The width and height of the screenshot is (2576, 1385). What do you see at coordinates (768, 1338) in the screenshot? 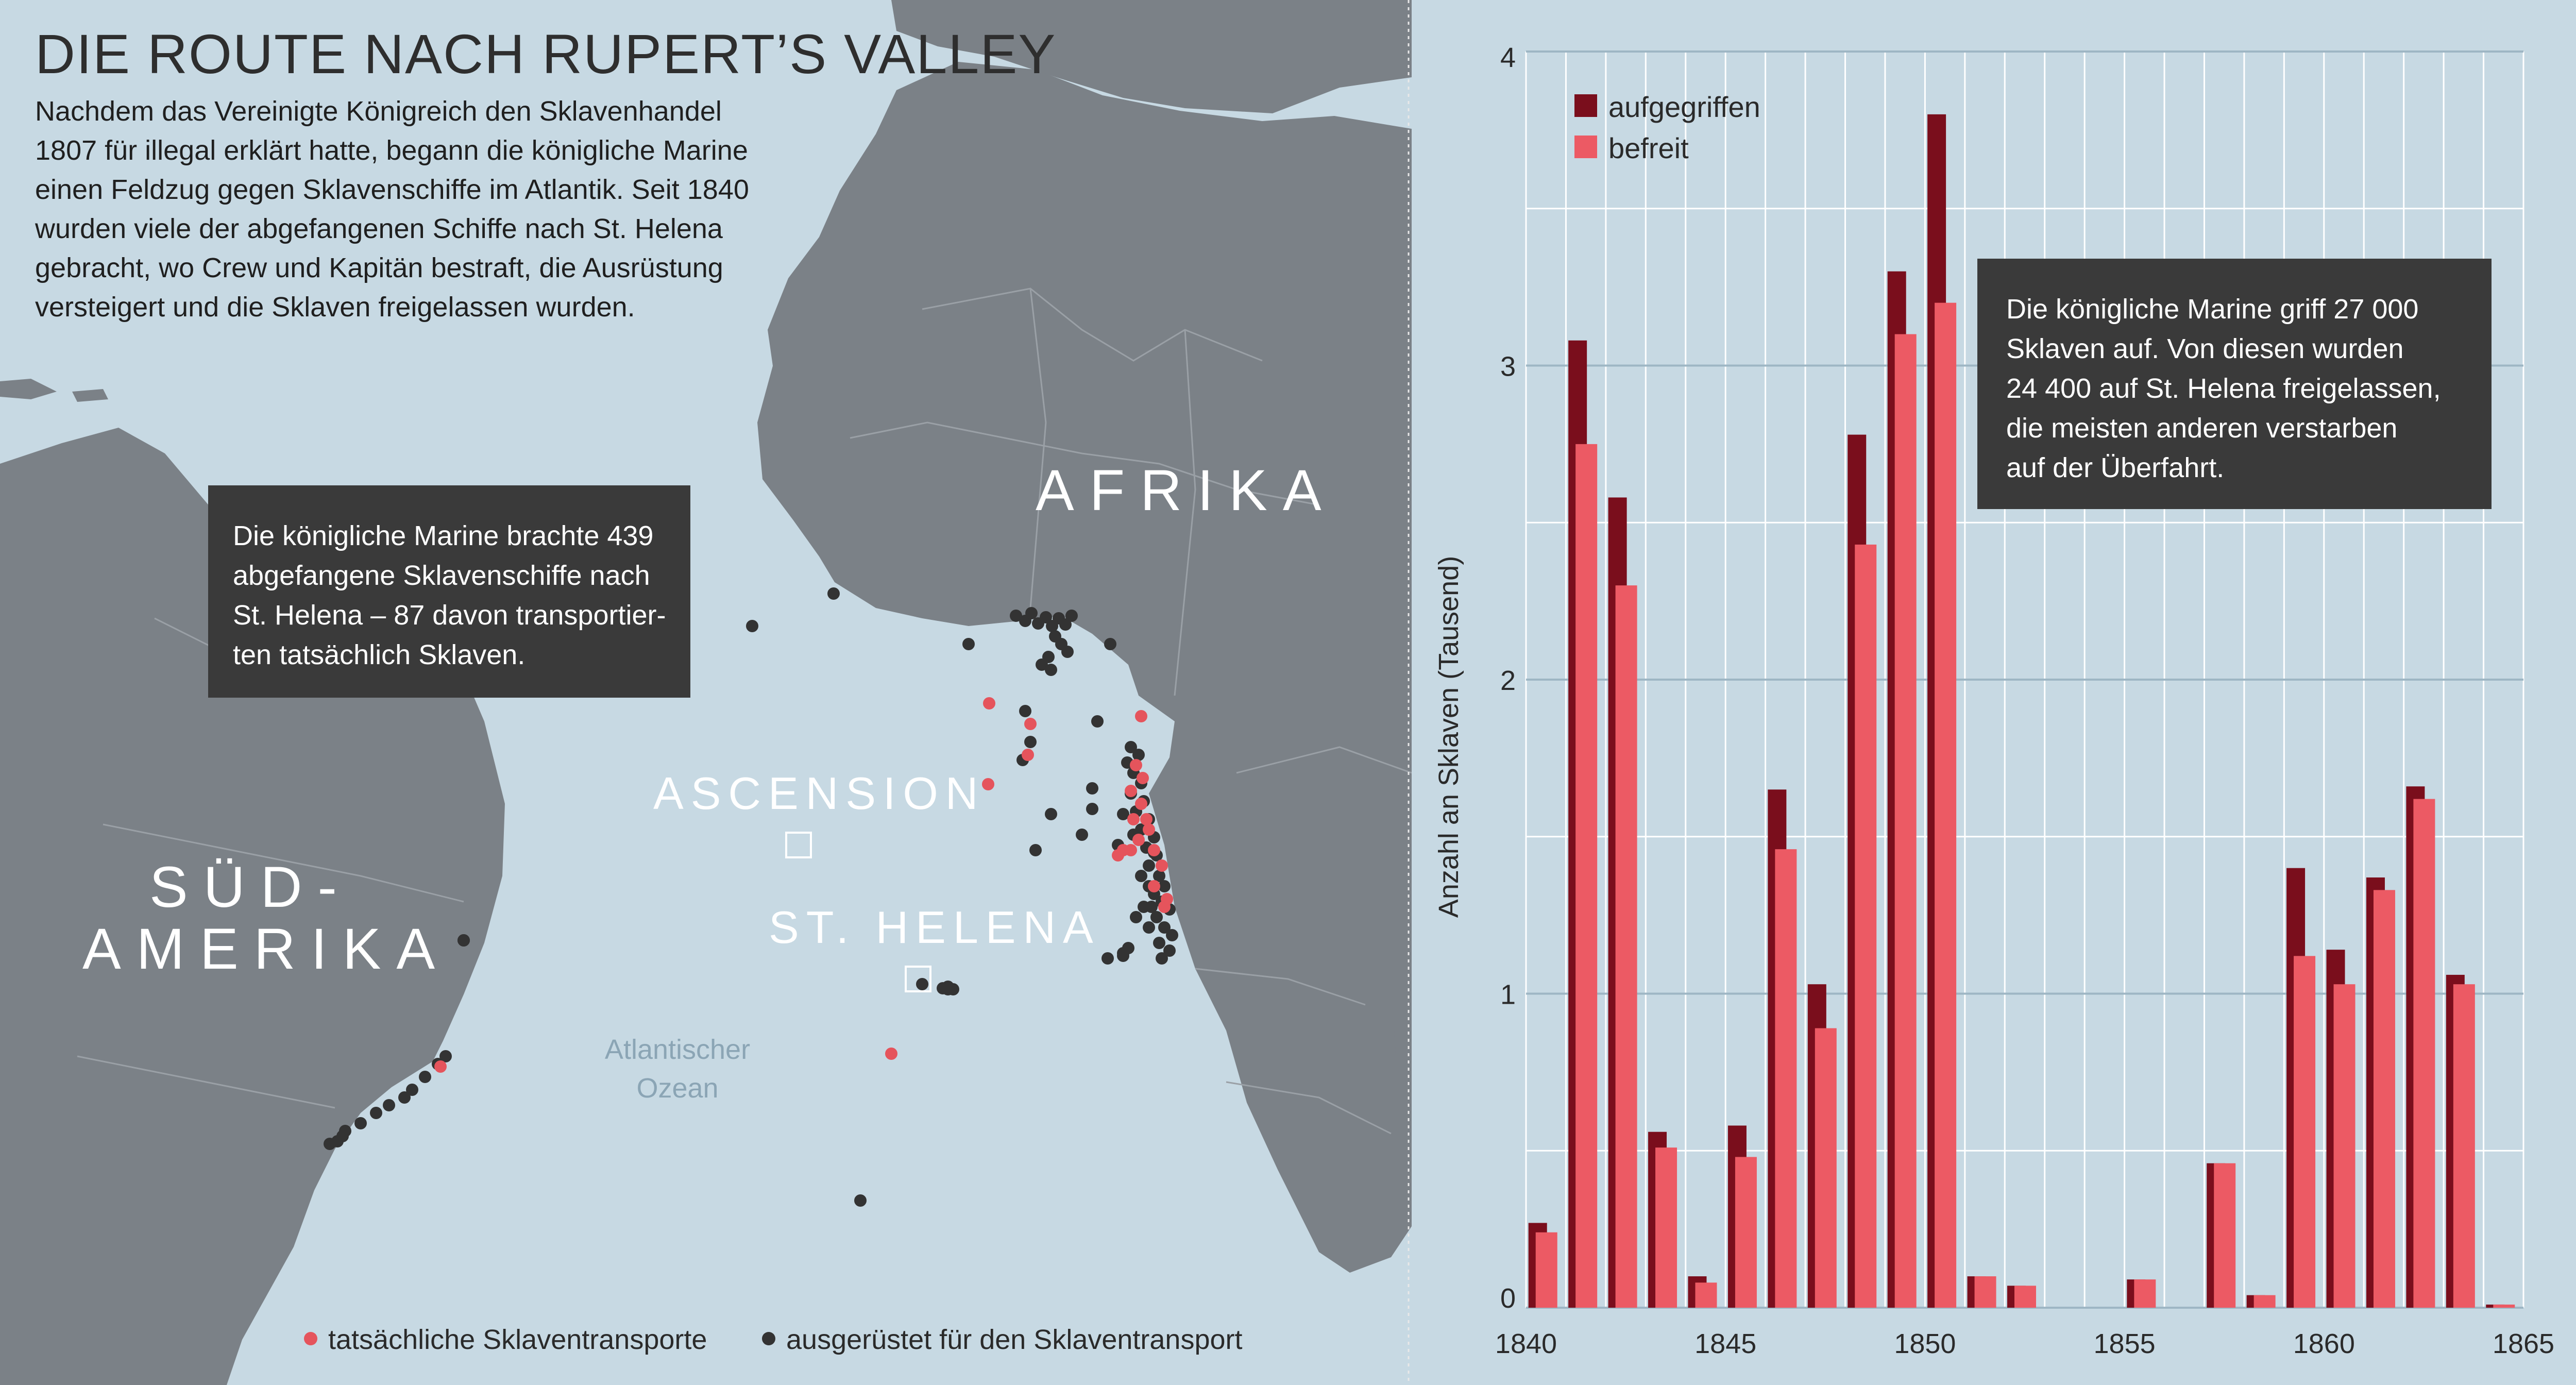
I see `legend-black-dot` at bounding box center [768, 1338].